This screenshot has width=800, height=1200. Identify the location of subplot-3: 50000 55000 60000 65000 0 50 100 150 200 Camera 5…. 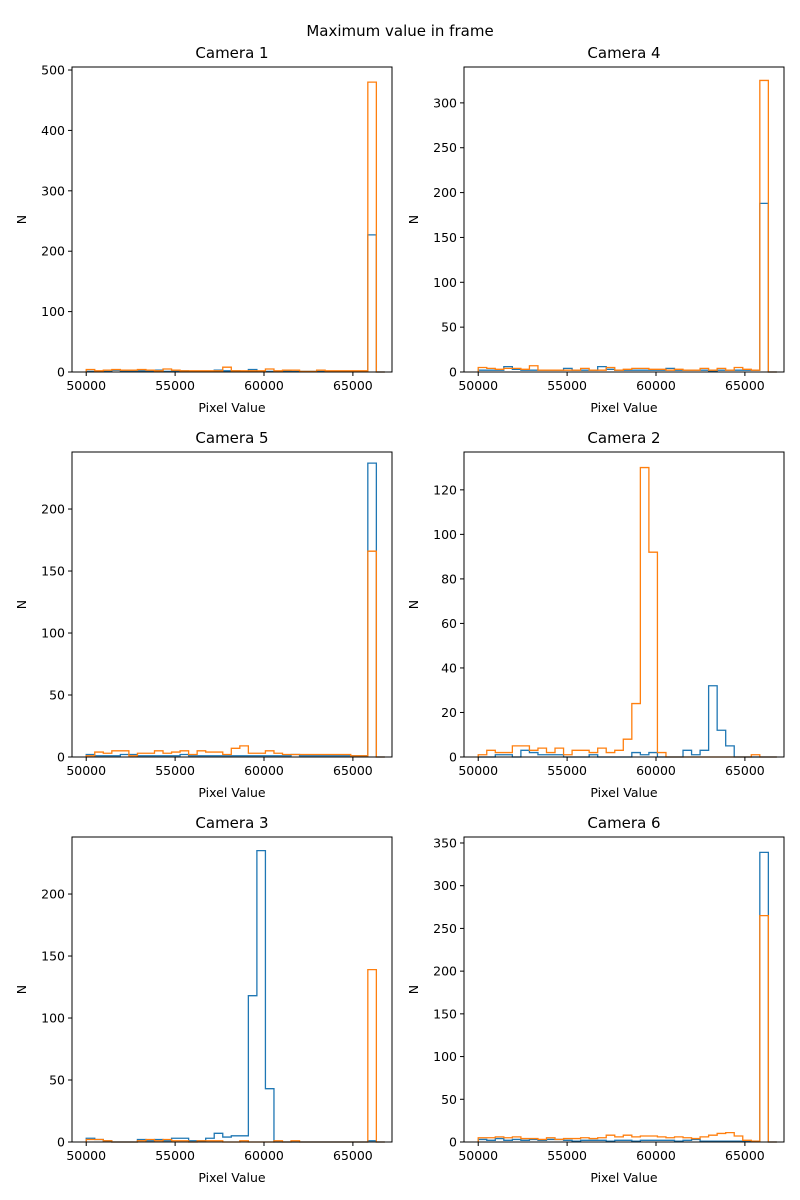
(203, 614).